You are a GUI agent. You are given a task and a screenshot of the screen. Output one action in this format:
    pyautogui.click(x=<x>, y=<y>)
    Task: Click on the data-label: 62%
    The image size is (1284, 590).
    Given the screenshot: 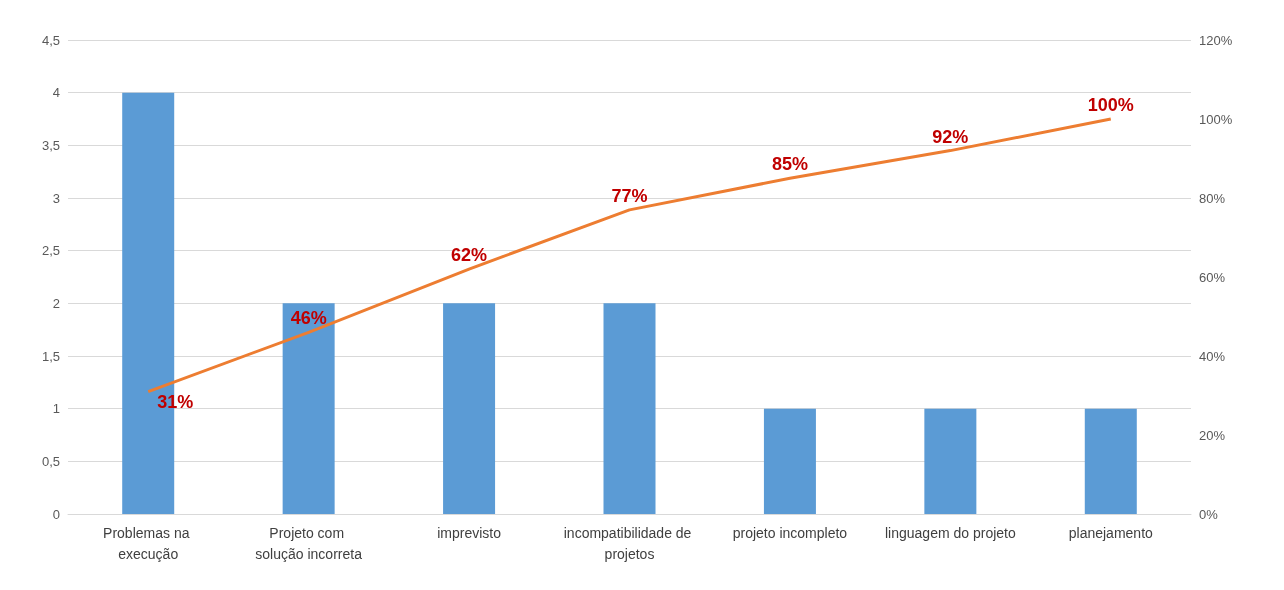 What is the action you would take?
    pyautogui.click(x=469, y=255)
    